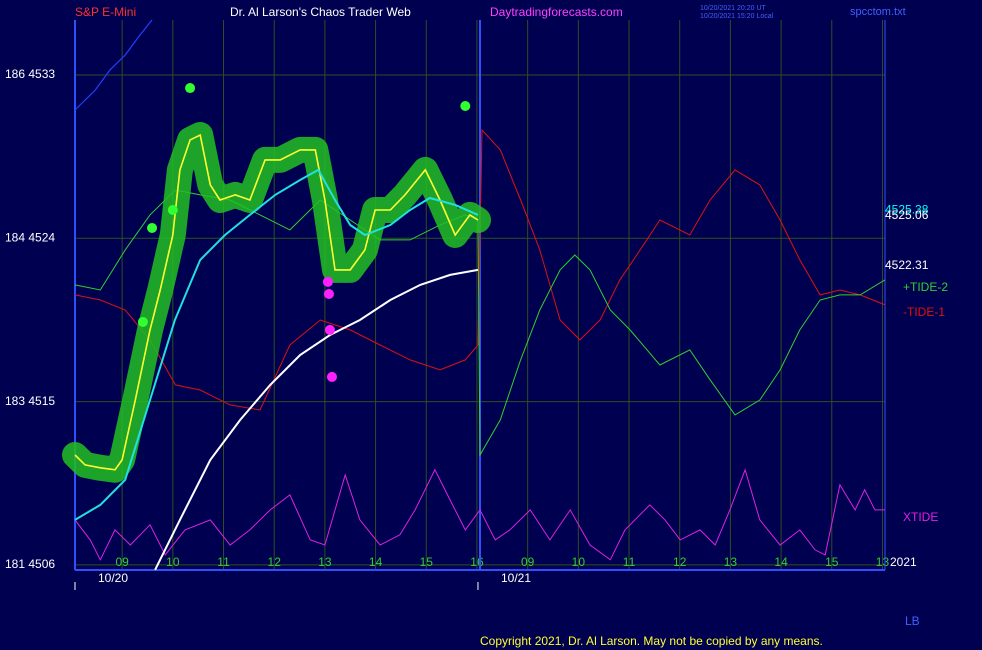 This screenshot has width=982, height=650. What do you see at coordinates (737, 16) in the screenshot?
I see `timestamp-local: 10/20/2021 15:20 Local` at bounding box center [737, 16].